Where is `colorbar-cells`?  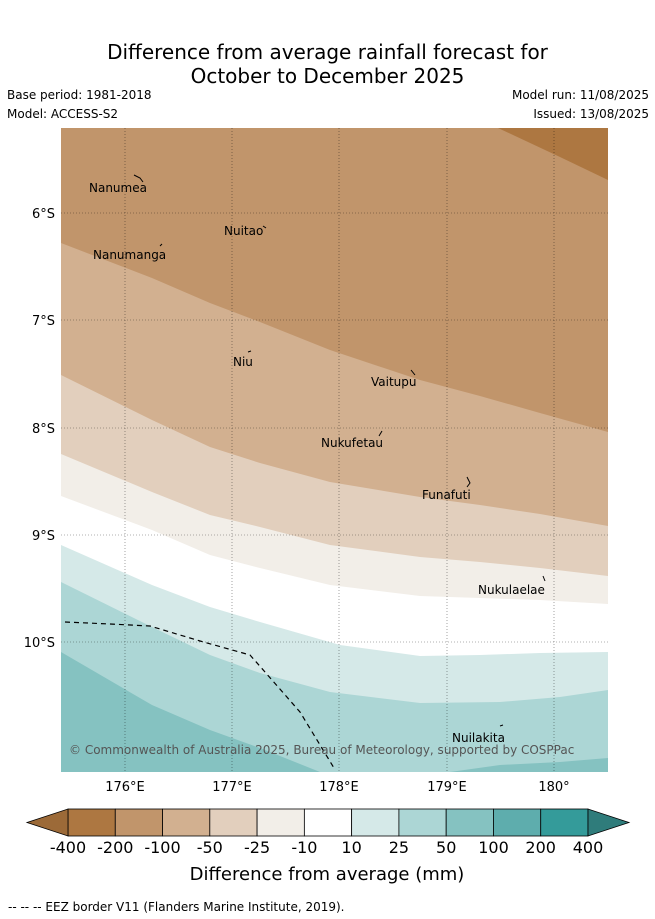
colorbar-cells is located at coordinates (328, 822).